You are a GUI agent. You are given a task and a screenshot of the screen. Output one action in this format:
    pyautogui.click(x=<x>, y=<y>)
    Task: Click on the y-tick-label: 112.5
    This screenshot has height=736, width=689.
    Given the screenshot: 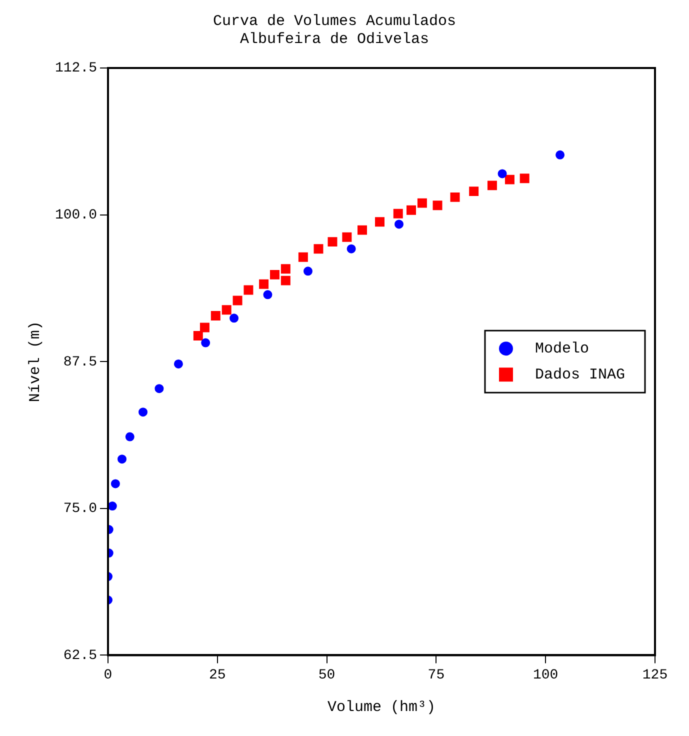 What is the action you would take?
    pyautogui.click(x=76, y=68)
    